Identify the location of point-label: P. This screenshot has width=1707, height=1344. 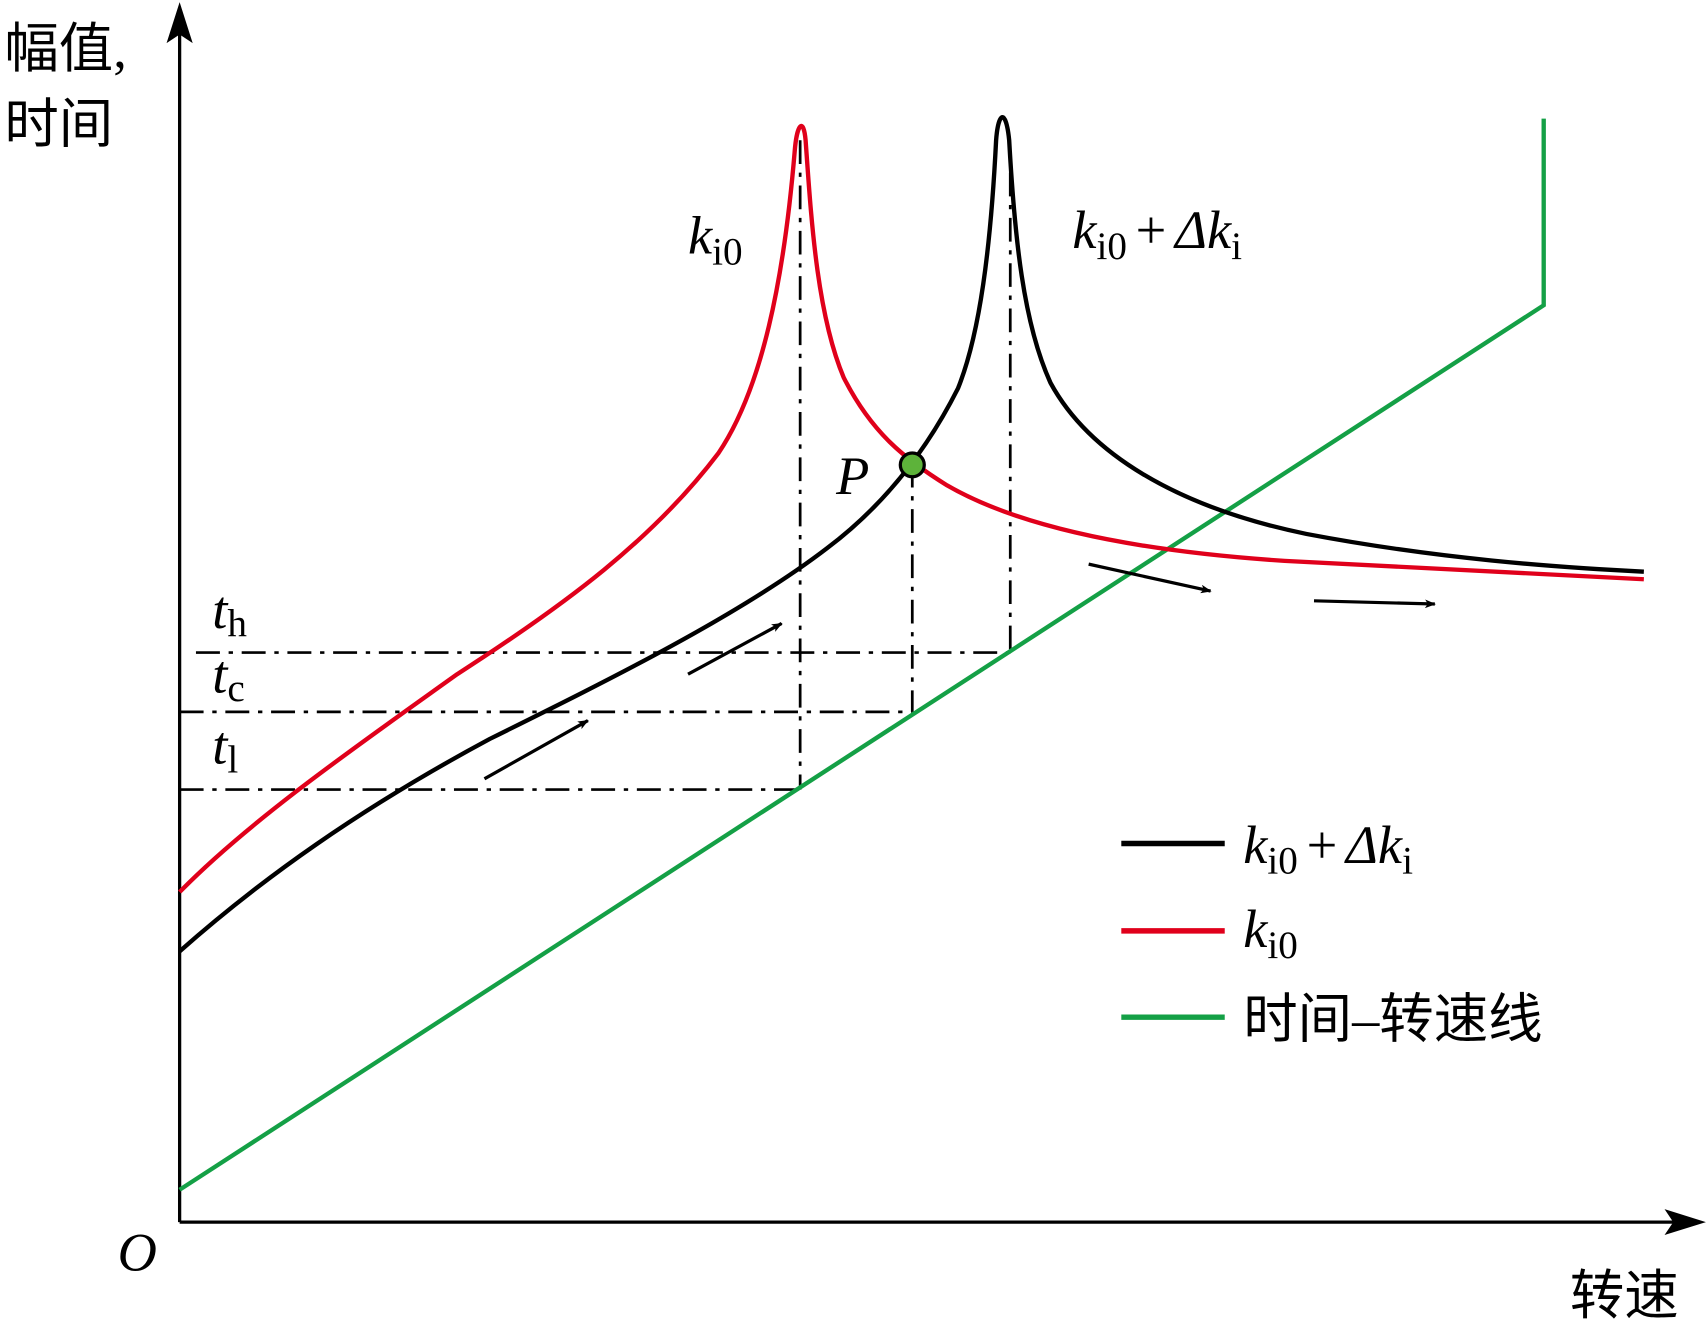
(852, 476).